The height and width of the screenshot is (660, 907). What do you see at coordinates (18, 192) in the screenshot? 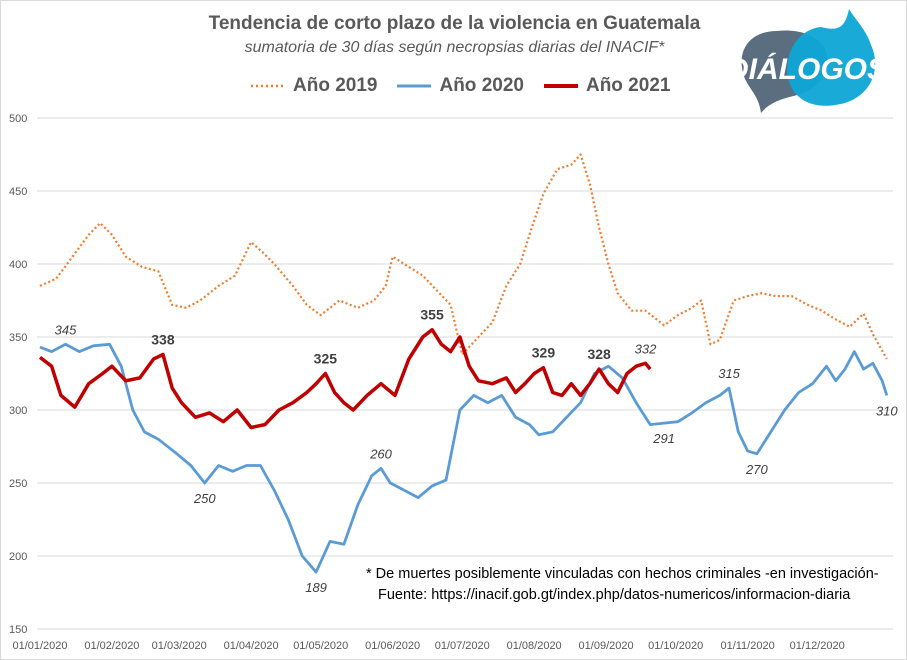
I see `y-tick-label: 450` at bounding box center [18, 192].